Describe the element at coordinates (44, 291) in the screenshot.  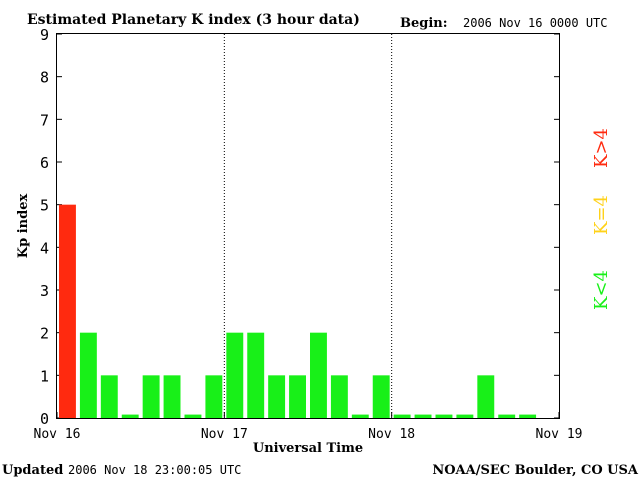
I see `y-tick-label: 3` at that location.